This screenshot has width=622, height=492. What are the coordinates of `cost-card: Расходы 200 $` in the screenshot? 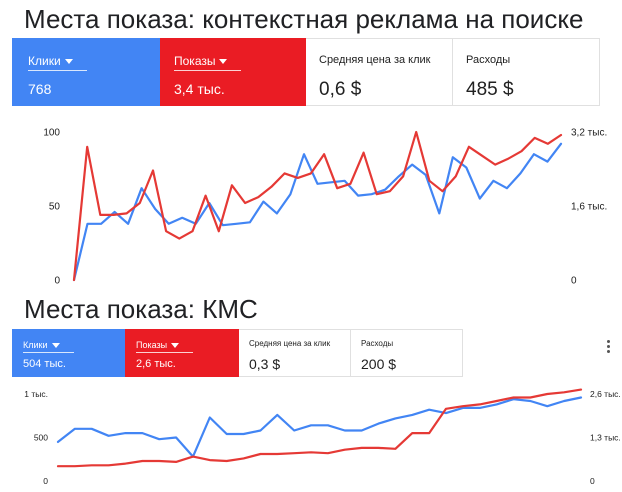 It's located at (407, 353).